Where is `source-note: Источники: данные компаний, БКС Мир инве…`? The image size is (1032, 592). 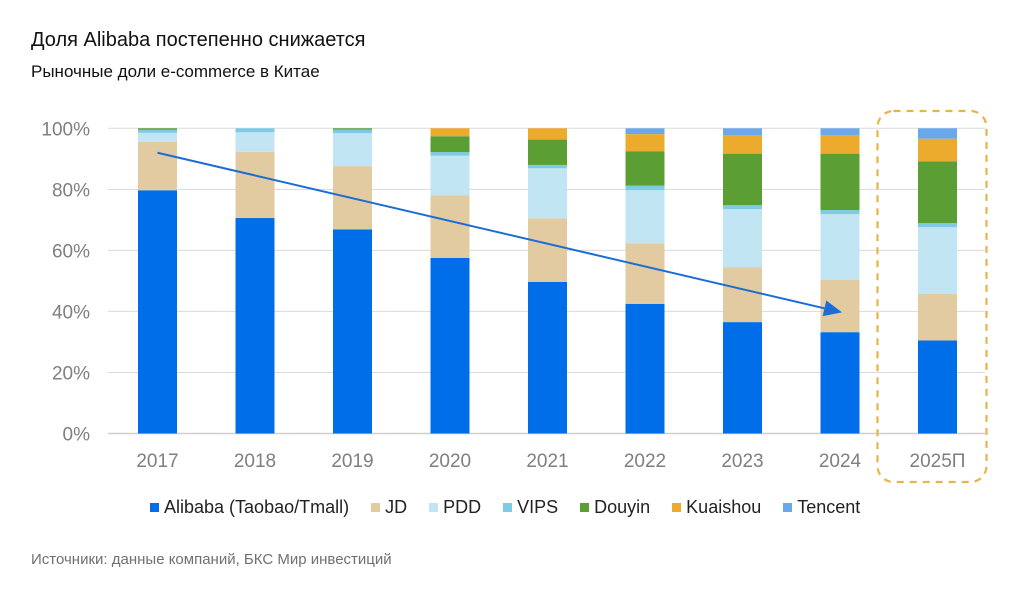
source-note: Источники: данные компаний, БКС Мир инве… is located at coordinates (211, 559).